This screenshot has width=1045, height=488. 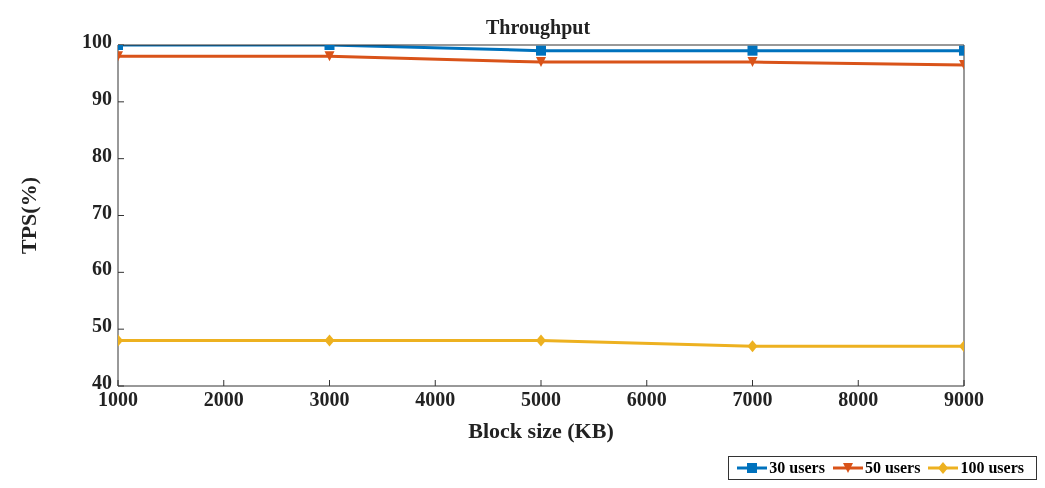 I want to click on x-tick-label: 8000, so click(x=858, y=399).